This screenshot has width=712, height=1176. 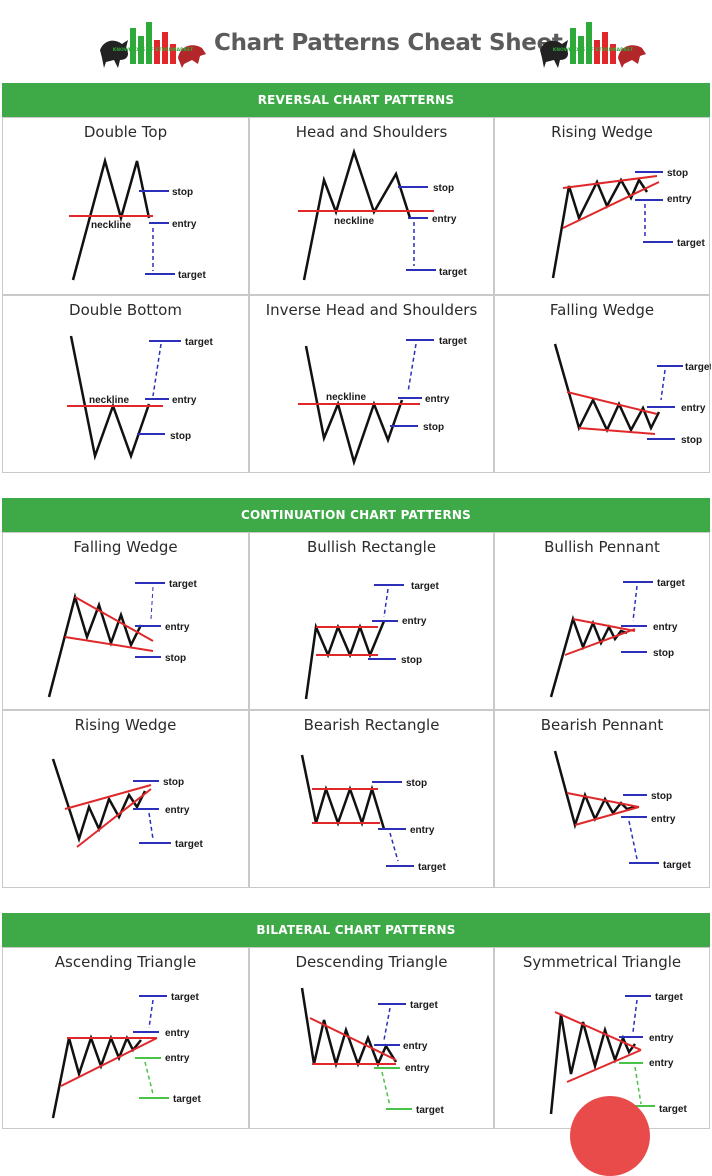 What do you see at coordinates (153, 50) in the screenshot?
I see `logo-caption-left: KNOWLEDGE OF STOCKMARKET` at bounding box center [153, 50].